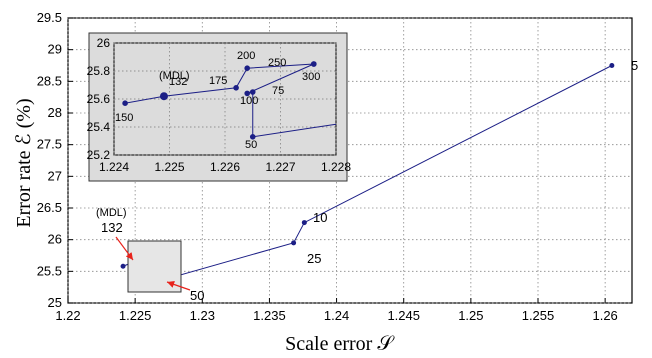 This screenshot has height=358, width=652. Describe the element at coordinates (251, 145) in the screenshot. I see `inset-label-50: 50` at that location.